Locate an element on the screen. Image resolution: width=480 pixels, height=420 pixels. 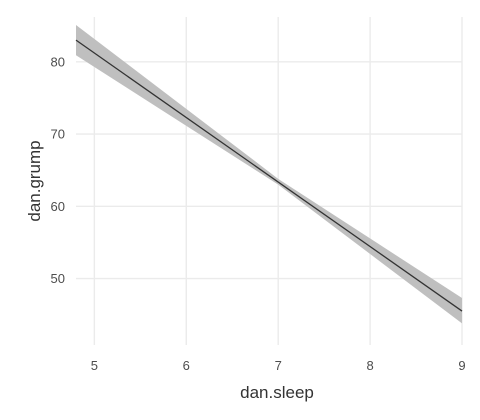
y-tick-label: 60 is located at coordinates (58, 206).